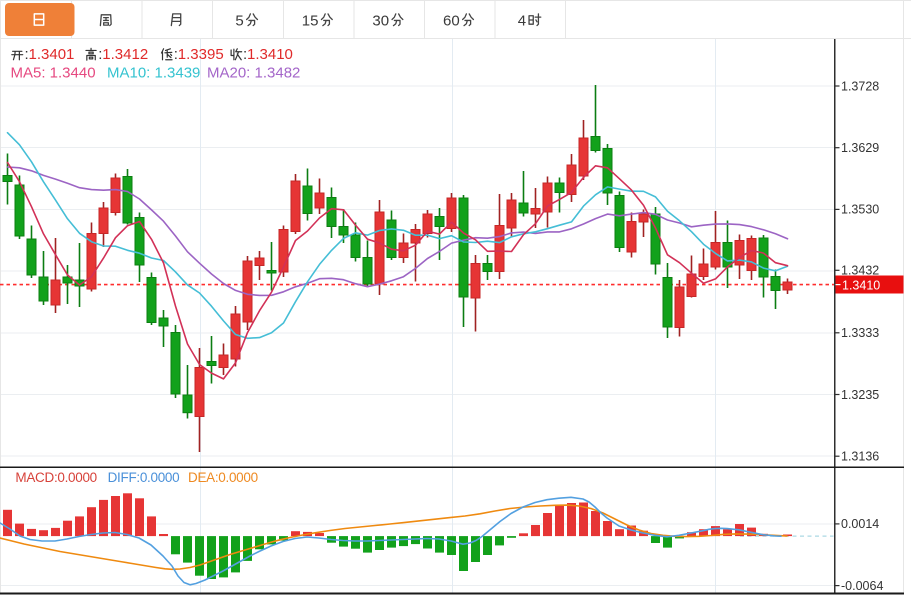 Image resolution: width=911 pixels, height=604 pixels. I want to click on svg-text: 1.3401, so click(52, 54).